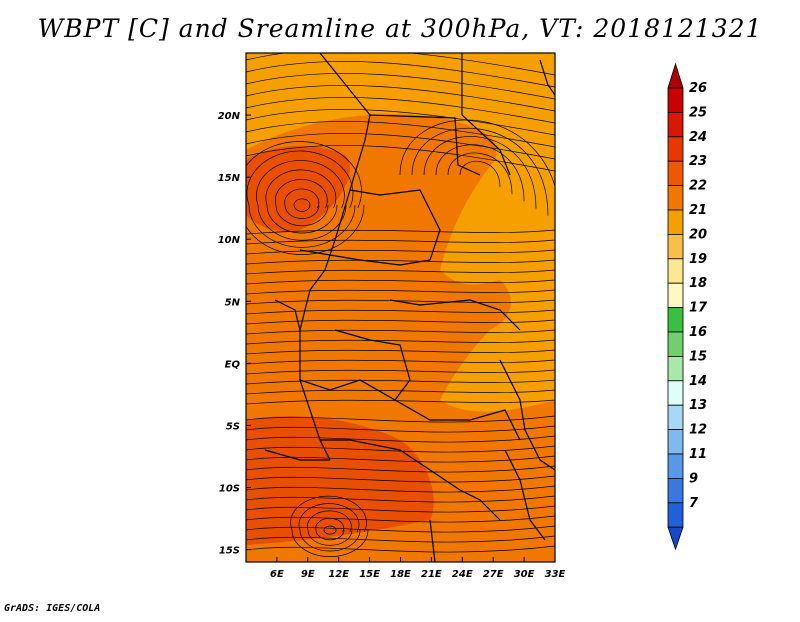  What do you see at coordinates (675, 75) in the screenshot?
I see `colorbar-top-arrow` at bounding box center [675, 75].